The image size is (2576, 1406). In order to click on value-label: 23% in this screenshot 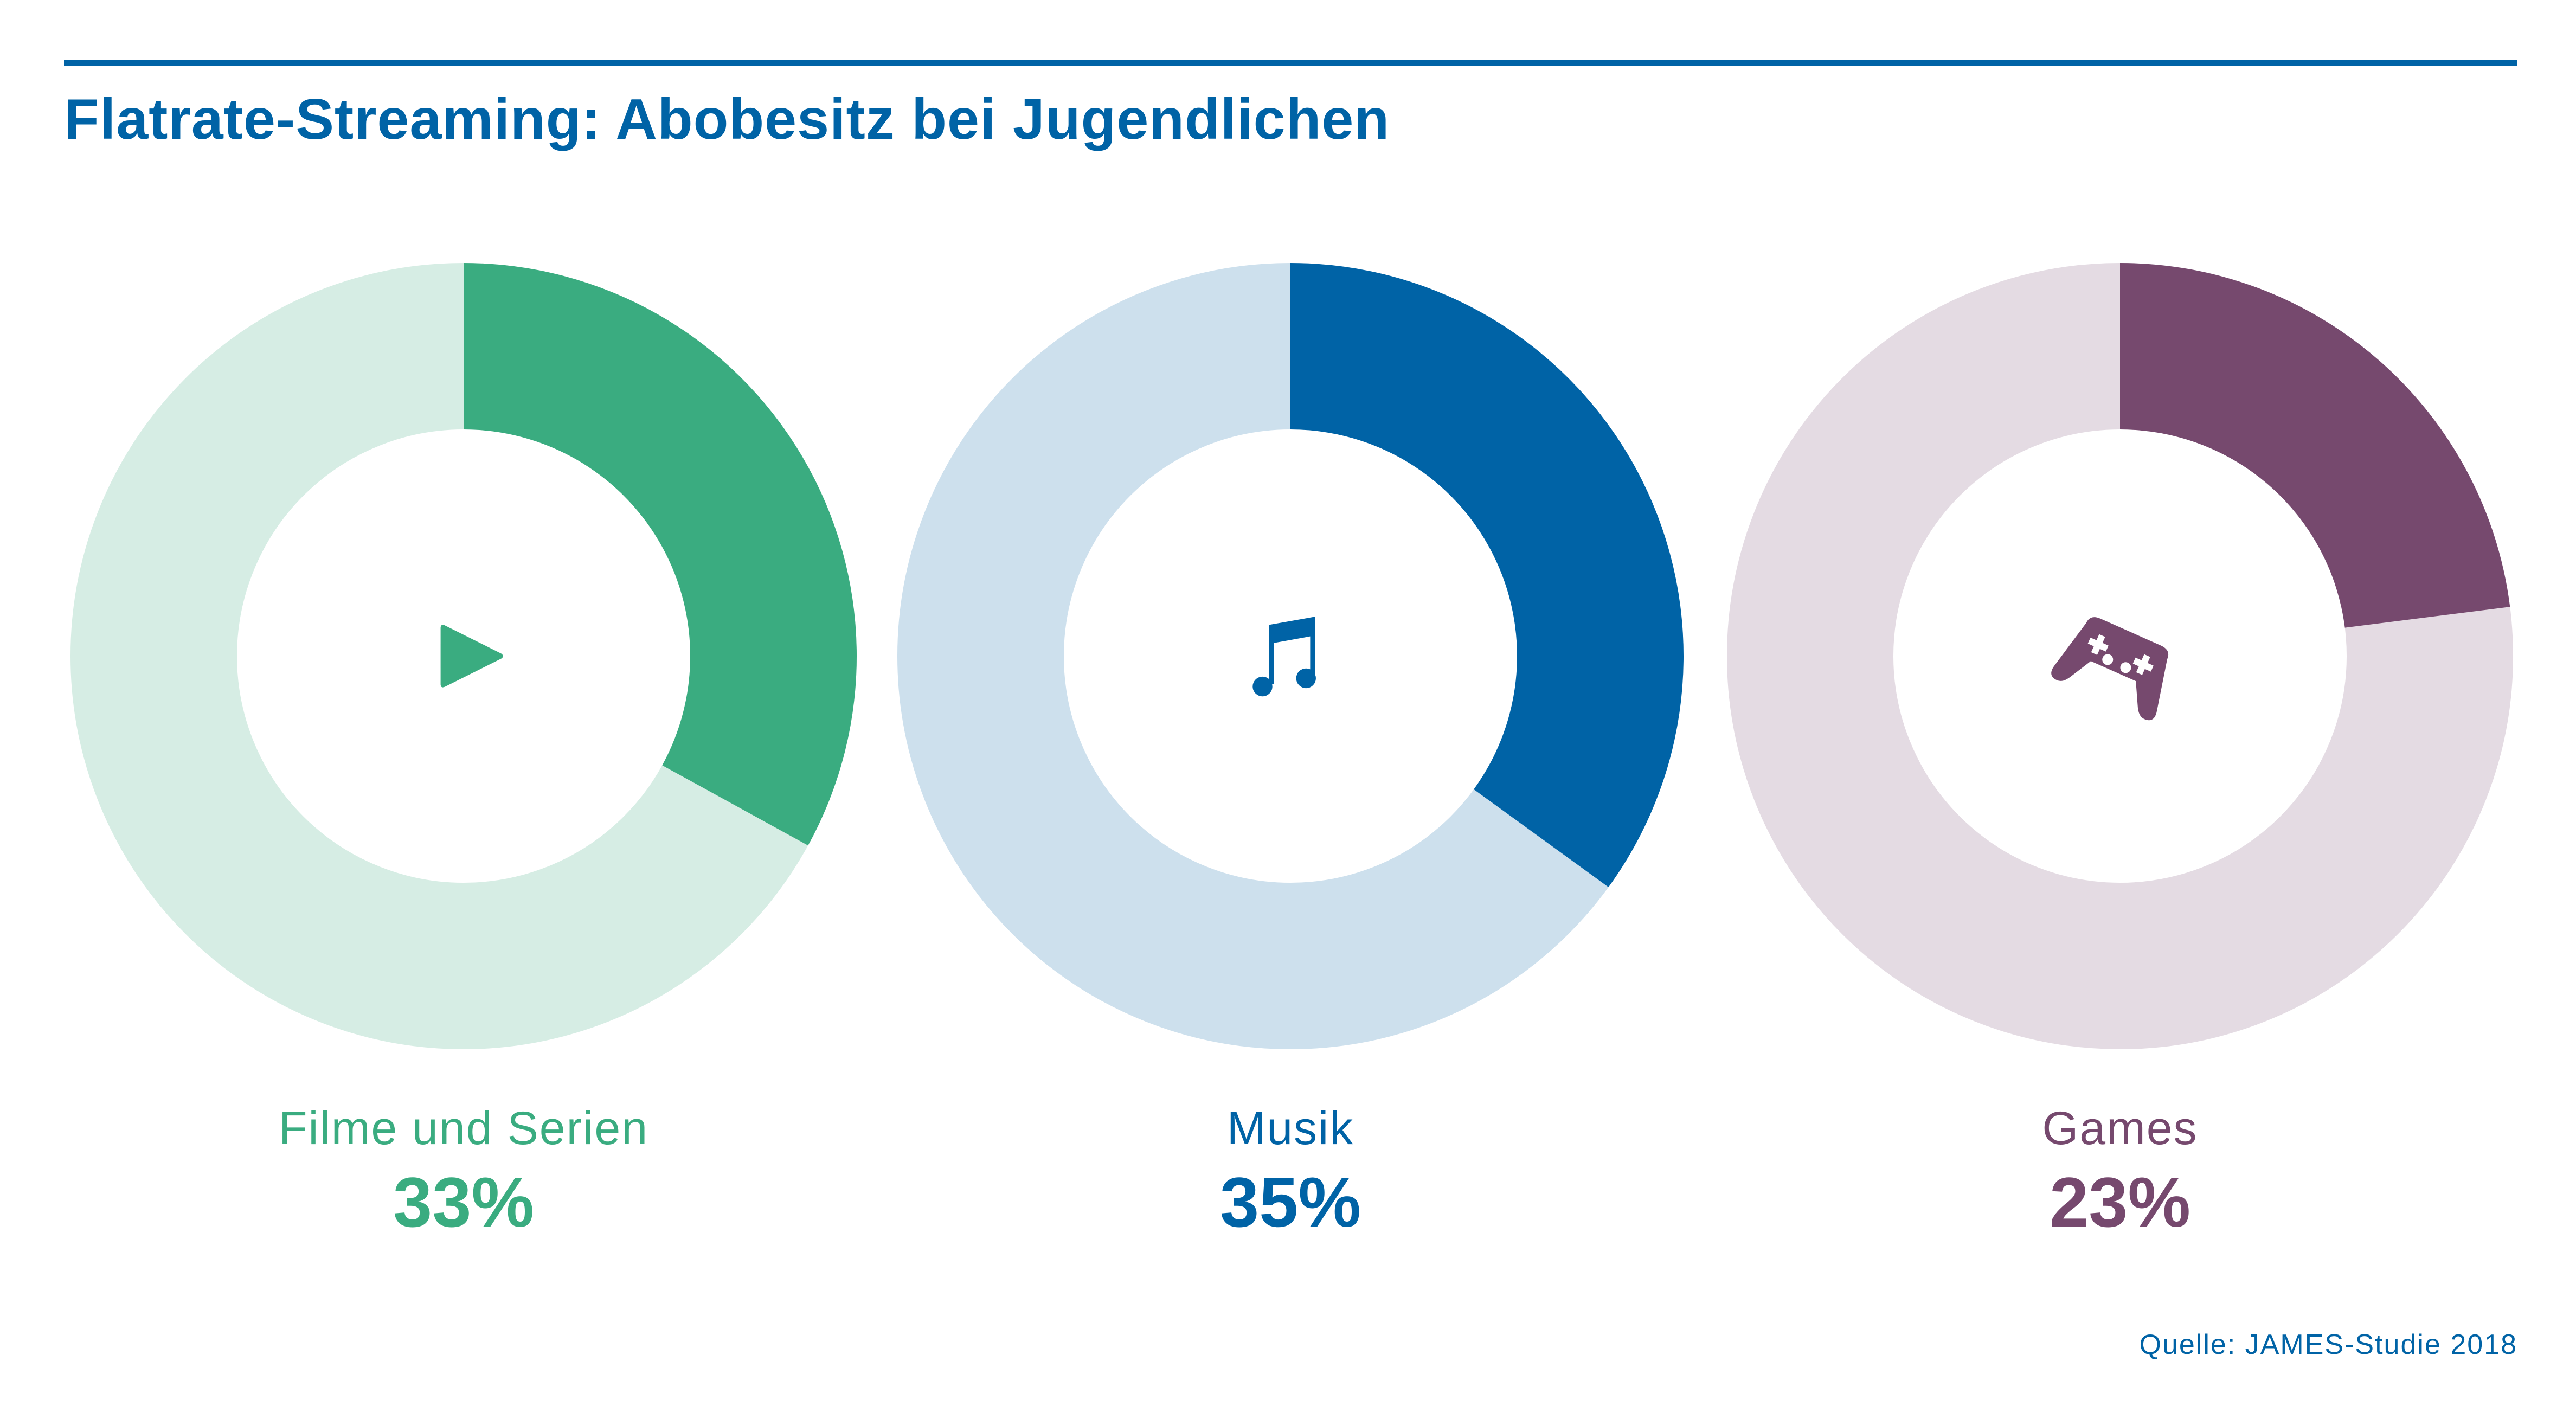, I will do `click(2120, 1202)`.